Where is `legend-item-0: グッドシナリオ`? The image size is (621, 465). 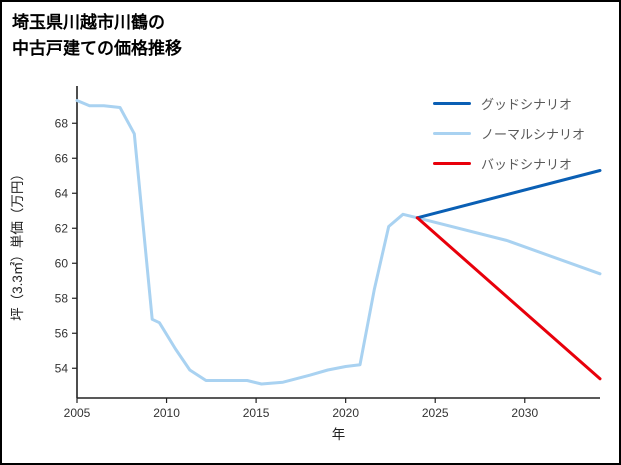 legend-item-0: グッドシナリオ is located at coordinates (508, 103).